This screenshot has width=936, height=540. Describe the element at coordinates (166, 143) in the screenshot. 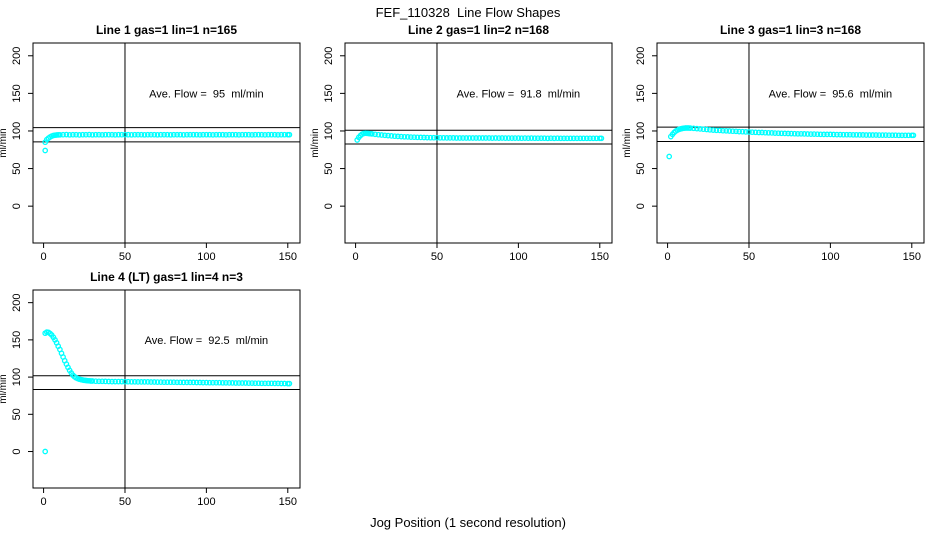

I see `plot-box` at that location.